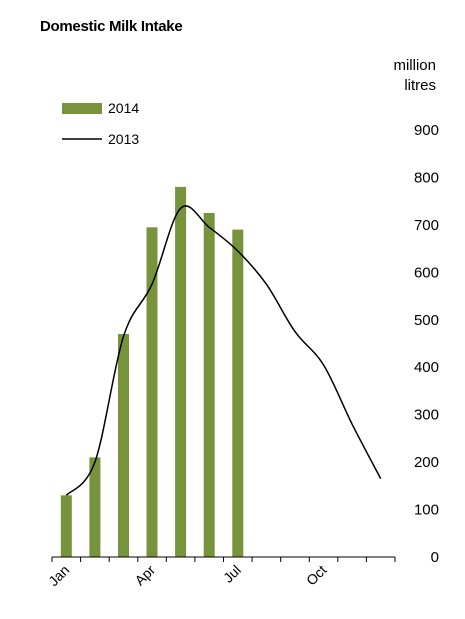  What do you see at coordinates (181, 371) in the screenshot?
I see `bar-may` at bounding box center [181, 371].